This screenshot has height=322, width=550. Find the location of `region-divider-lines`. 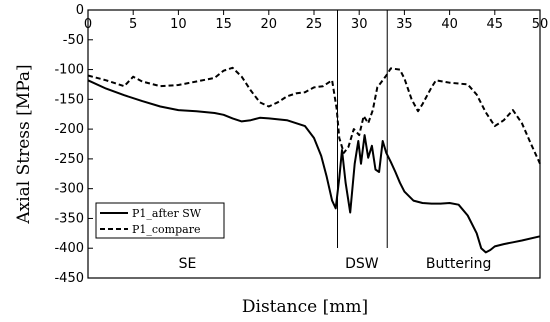

region-divider-lines is located at coordinates (362, 129).